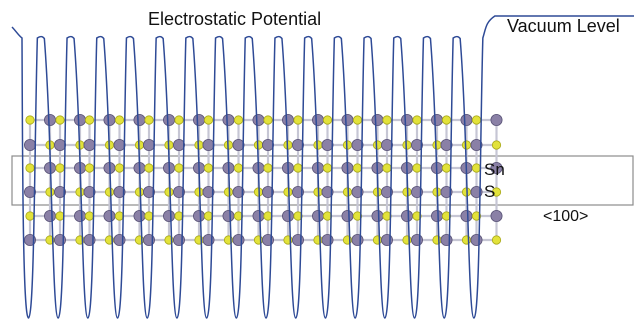 The image size is (634, 321). What do you see at coordinates (563, 26) in the screenshot?
I see `vacuum-level-label: Vacuum Level` at bounding box center [563, 26].